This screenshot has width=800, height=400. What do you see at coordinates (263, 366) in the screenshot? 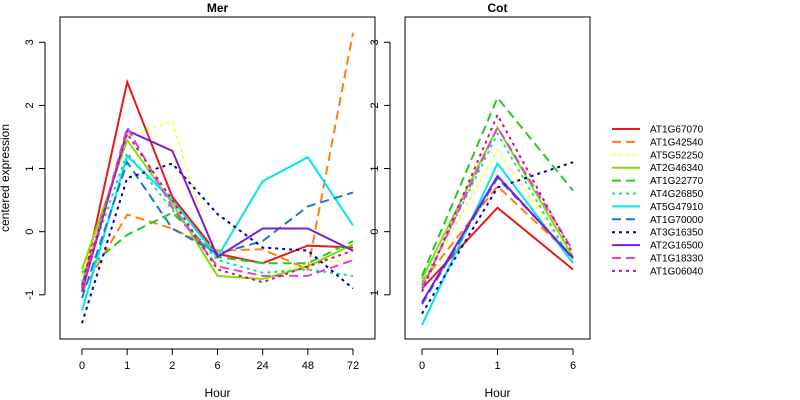
I see `x-tick-label-mer: 24` at bounding box center [263, 366].